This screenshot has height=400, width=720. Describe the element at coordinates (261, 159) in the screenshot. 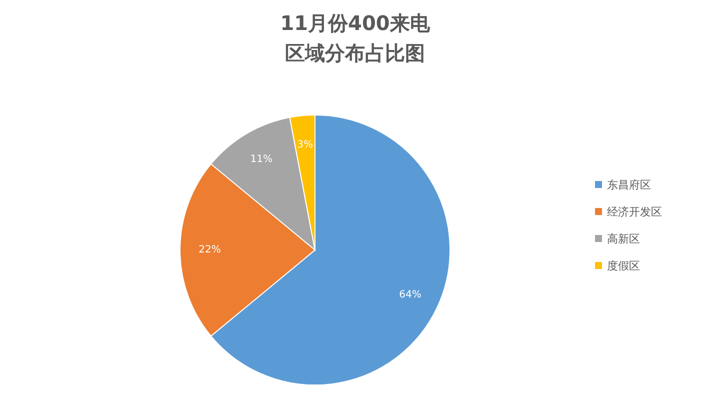

I see `data-label: 11%` at that location.